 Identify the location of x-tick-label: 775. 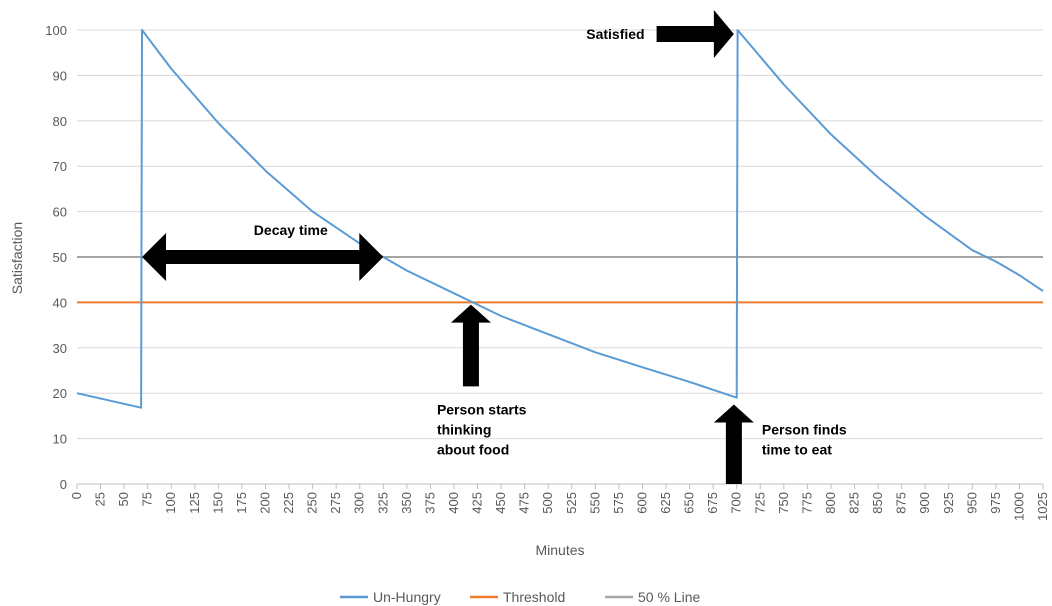
(806, 503).